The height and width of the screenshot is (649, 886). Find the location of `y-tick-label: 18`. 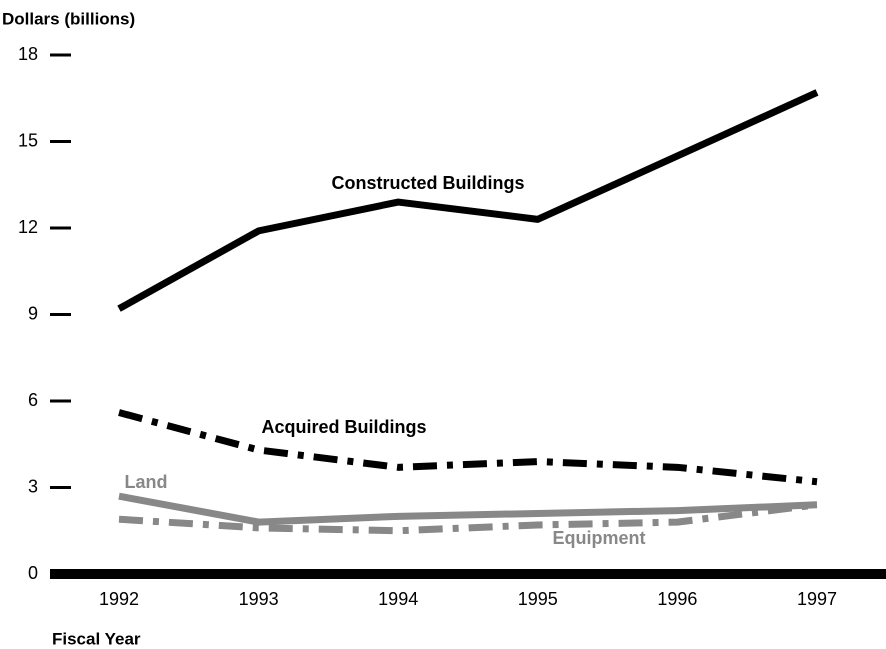

y-tick-label: 18 is located at coordinates (28, 54).